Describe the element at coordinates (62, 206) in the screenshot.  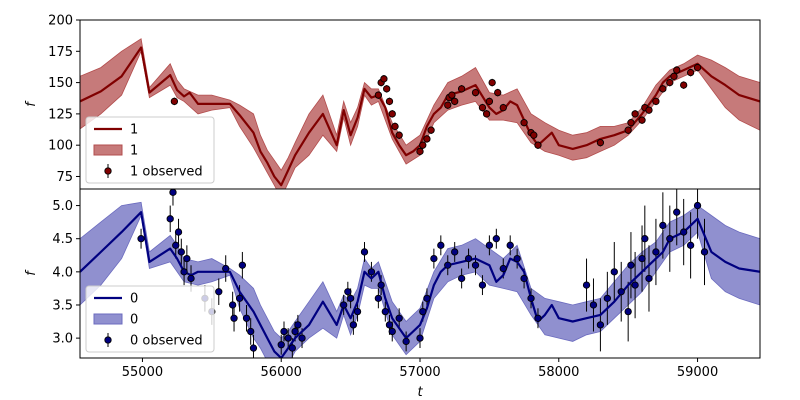
I see `y-tick-label: 5.0` at that location.